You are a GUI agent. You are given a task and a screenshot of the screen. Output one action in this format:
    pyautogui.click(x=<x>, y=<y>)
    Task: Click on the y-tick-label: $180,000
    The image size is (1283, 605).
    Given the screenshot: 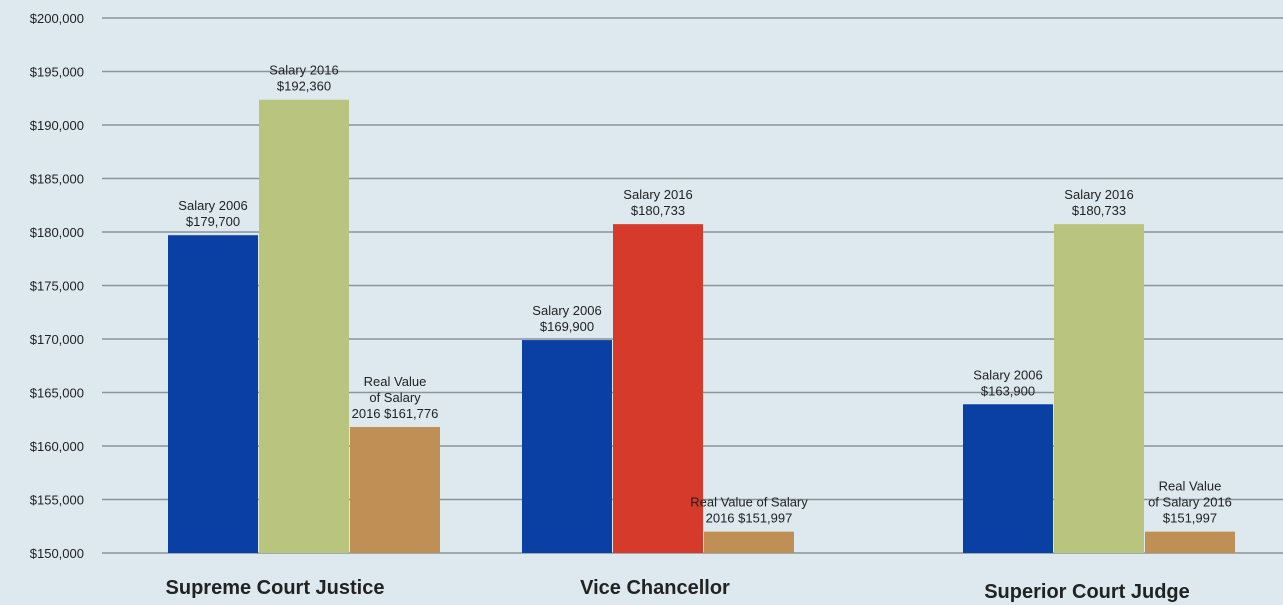 What is the action you would take?
    pyautogui.click(x=57, y=232)
    